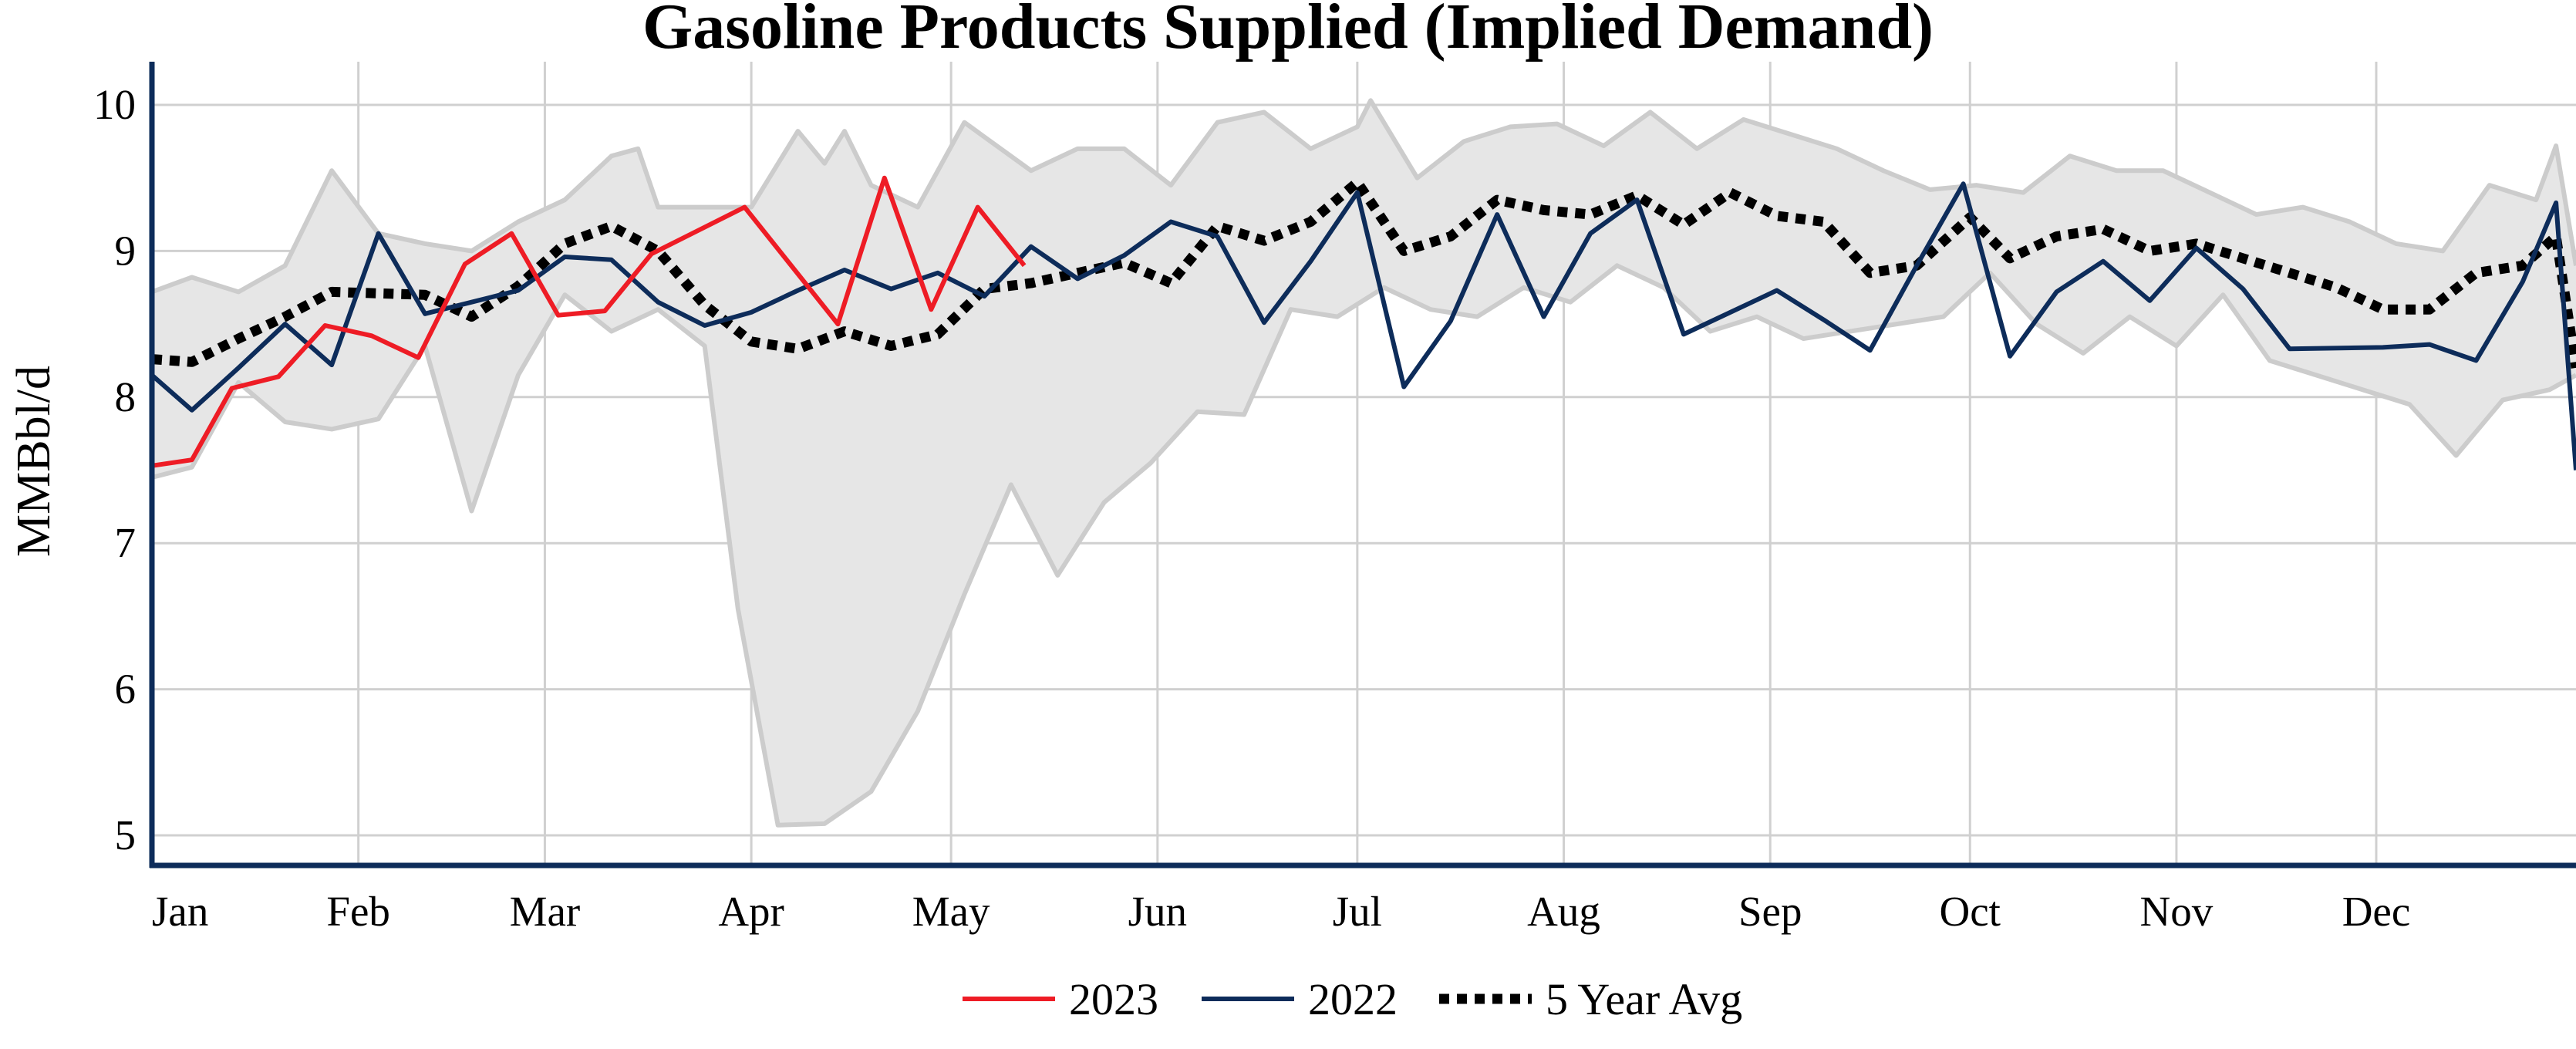 The width and height of the screenshot is (2576, 1049). What do you see at coordinates (126, 250) in the screenshot?
I see `y-tick-label: 9` at bounding box center [126, 250].